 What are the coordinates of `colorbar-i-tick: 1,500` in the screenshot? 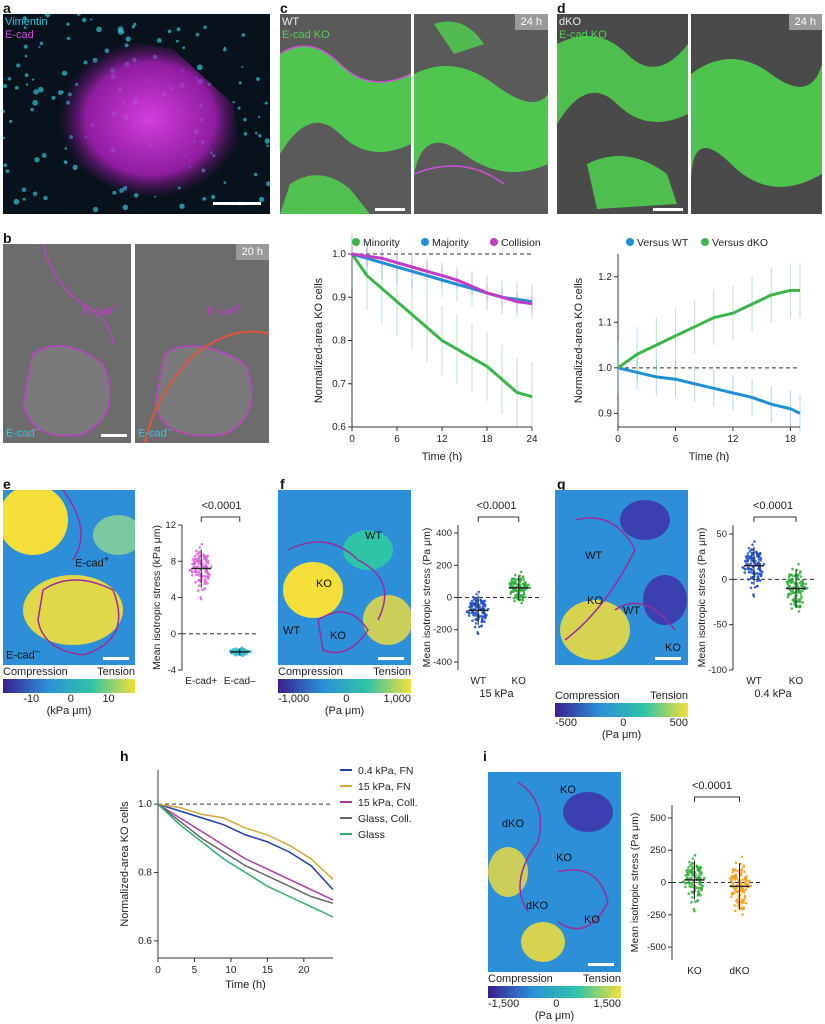 It's located at (607, 1004).